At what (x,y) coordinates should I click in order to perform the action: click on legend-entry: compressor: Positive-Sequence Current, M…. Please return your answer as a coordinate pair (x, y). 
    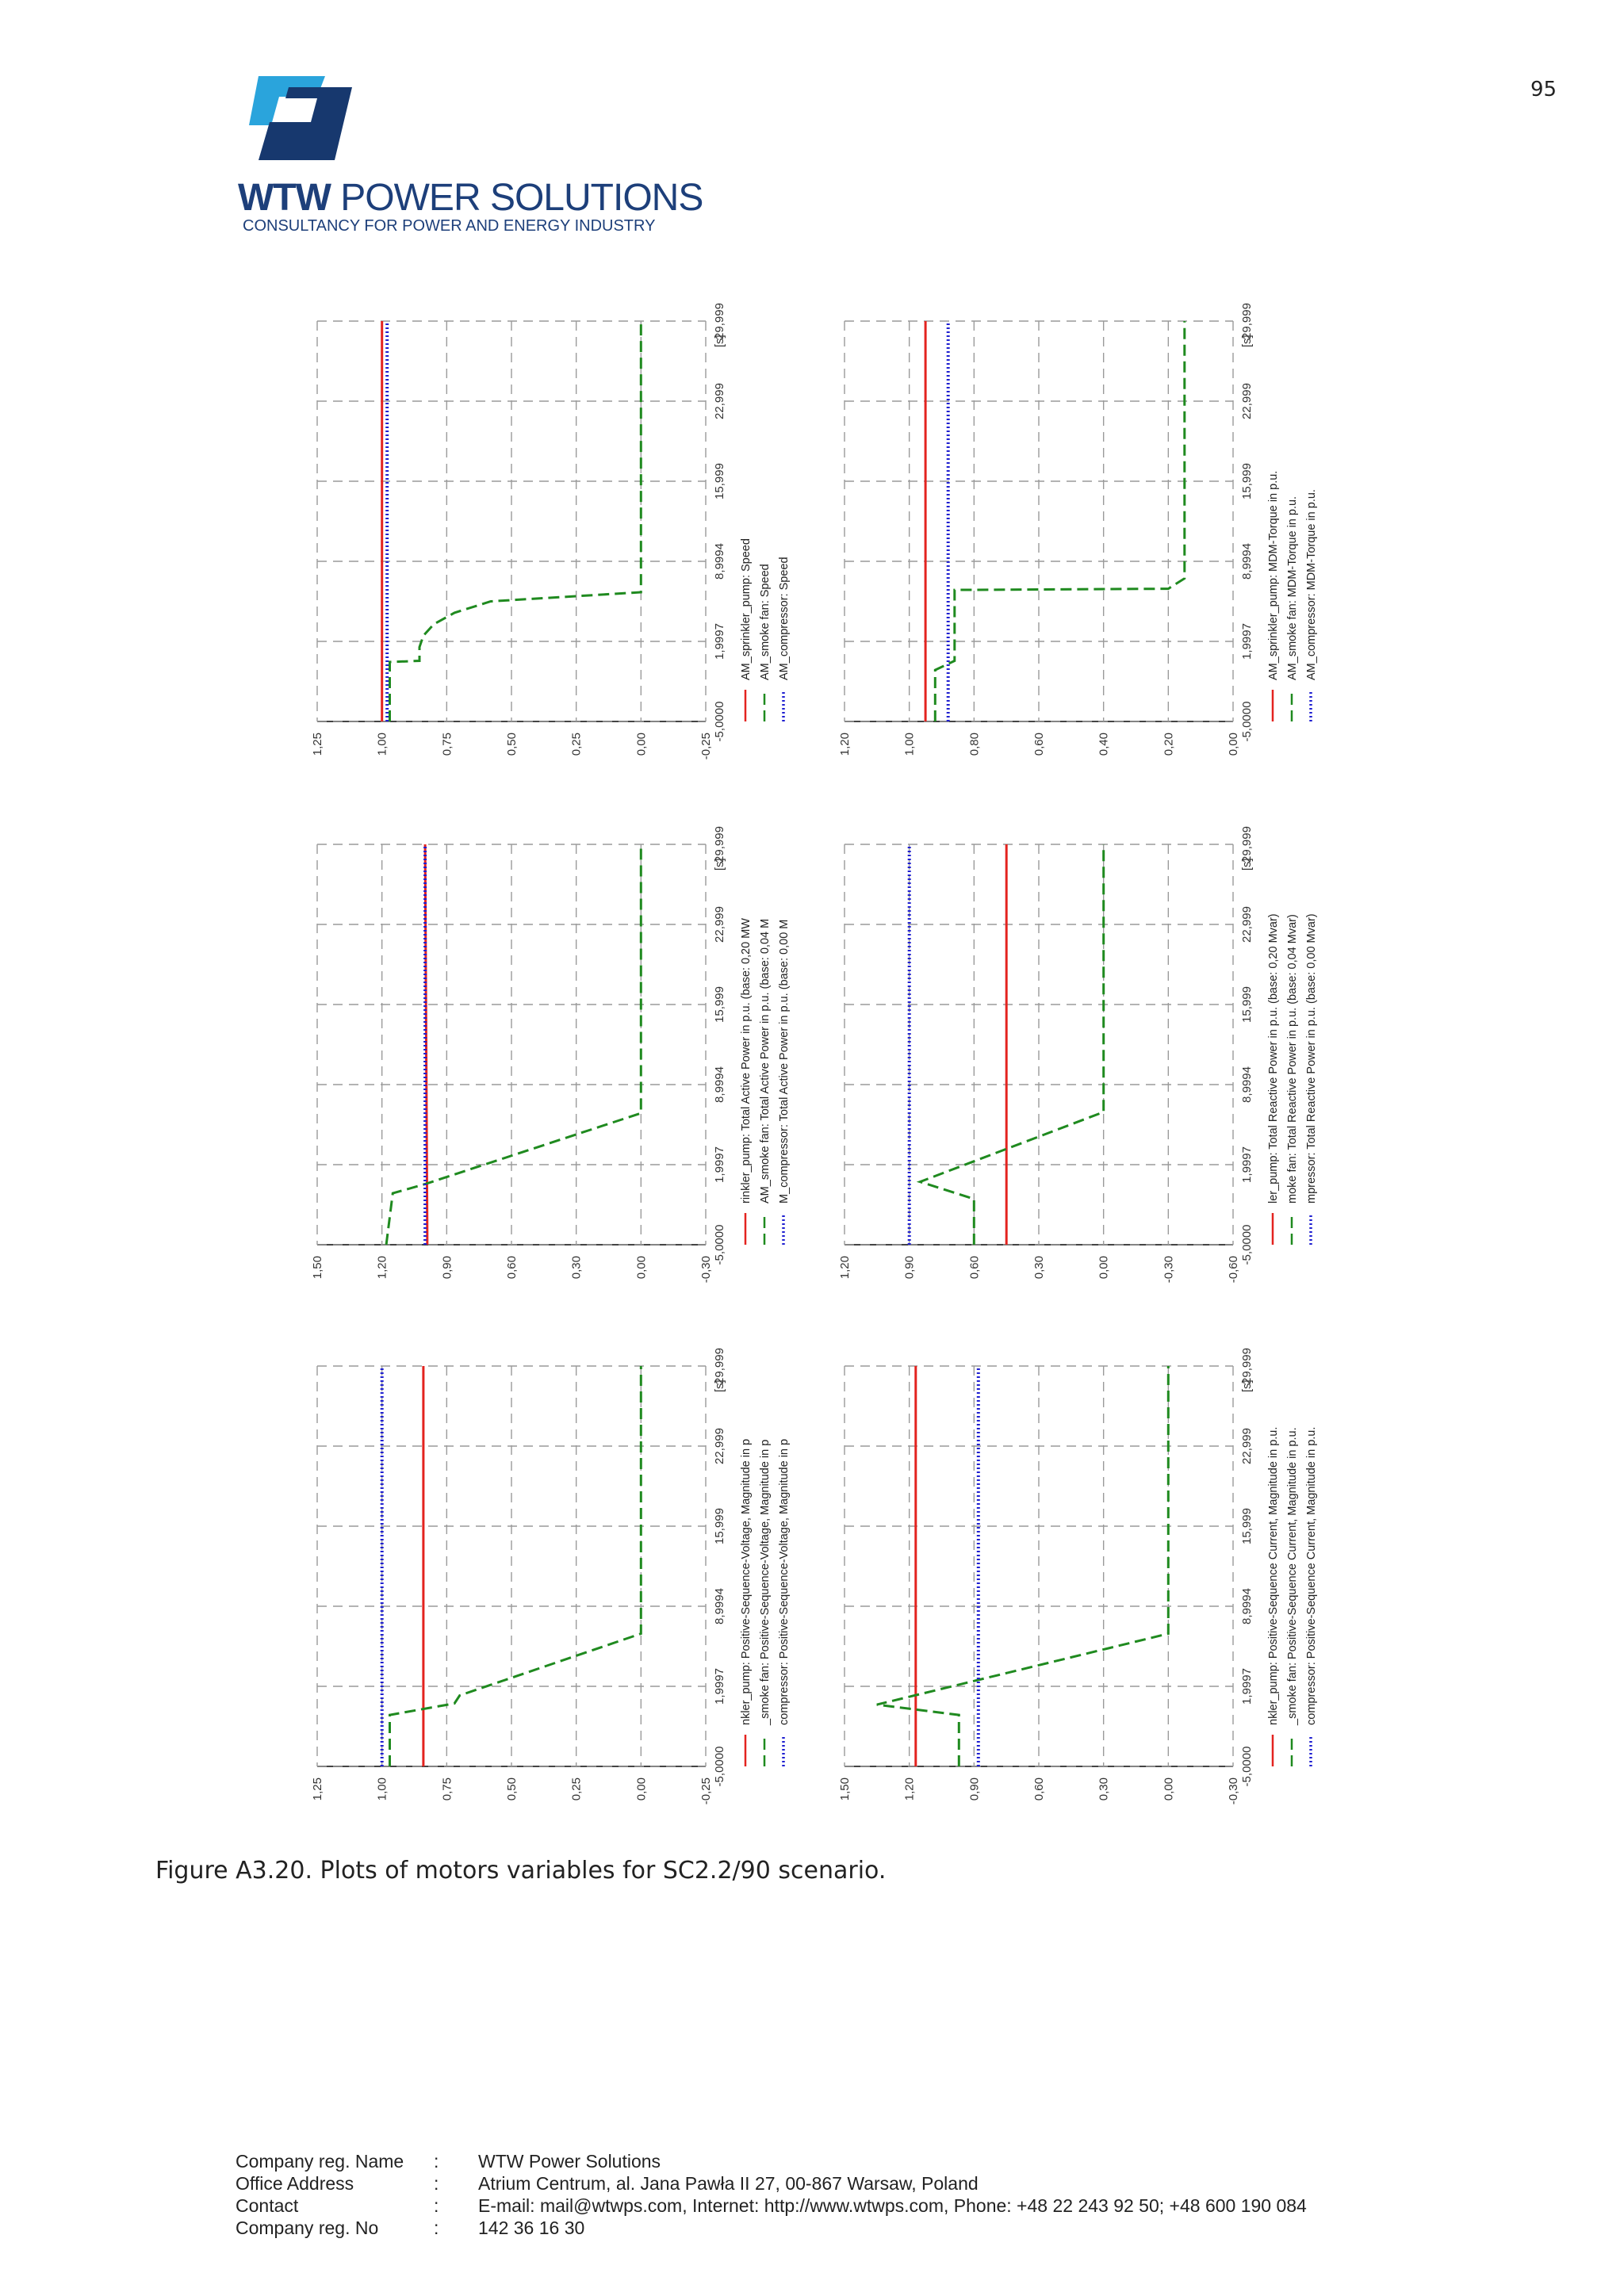
    Looking at the image, I should click on (1311, 1576).